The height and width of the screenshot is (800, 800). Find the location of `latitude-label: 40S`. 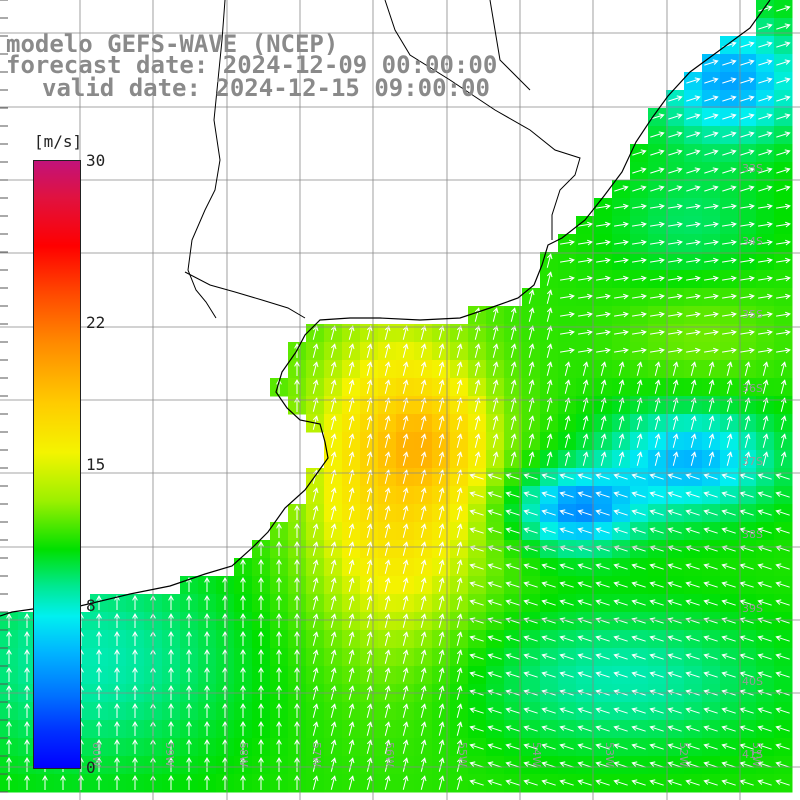

latitude-label: 40S is located at coordinates (752, 681).